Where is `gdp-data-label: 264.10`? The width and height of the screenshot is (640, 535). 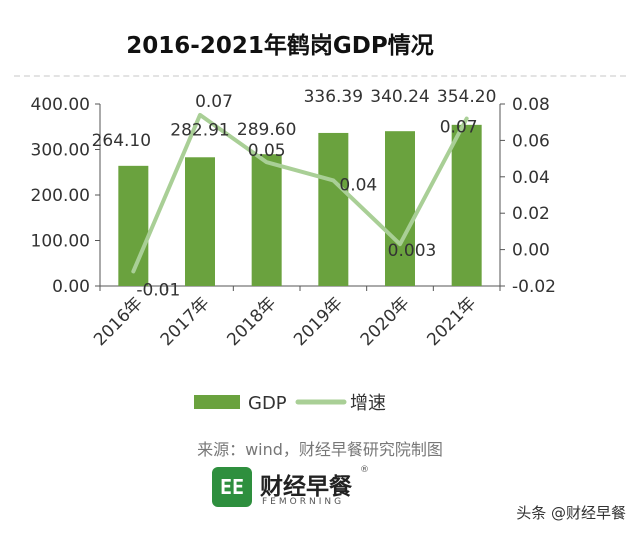
gdp-data-label: 264.10 is located at coordinates (121, 141).